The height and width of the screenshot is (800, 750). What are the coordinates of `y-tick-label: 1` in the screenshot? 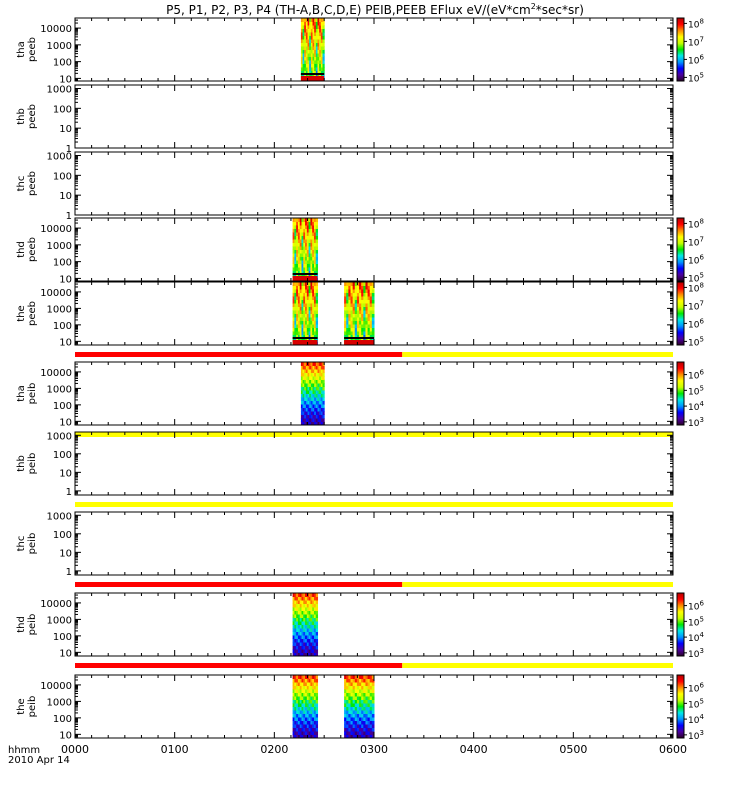 It's located at (69, 149).